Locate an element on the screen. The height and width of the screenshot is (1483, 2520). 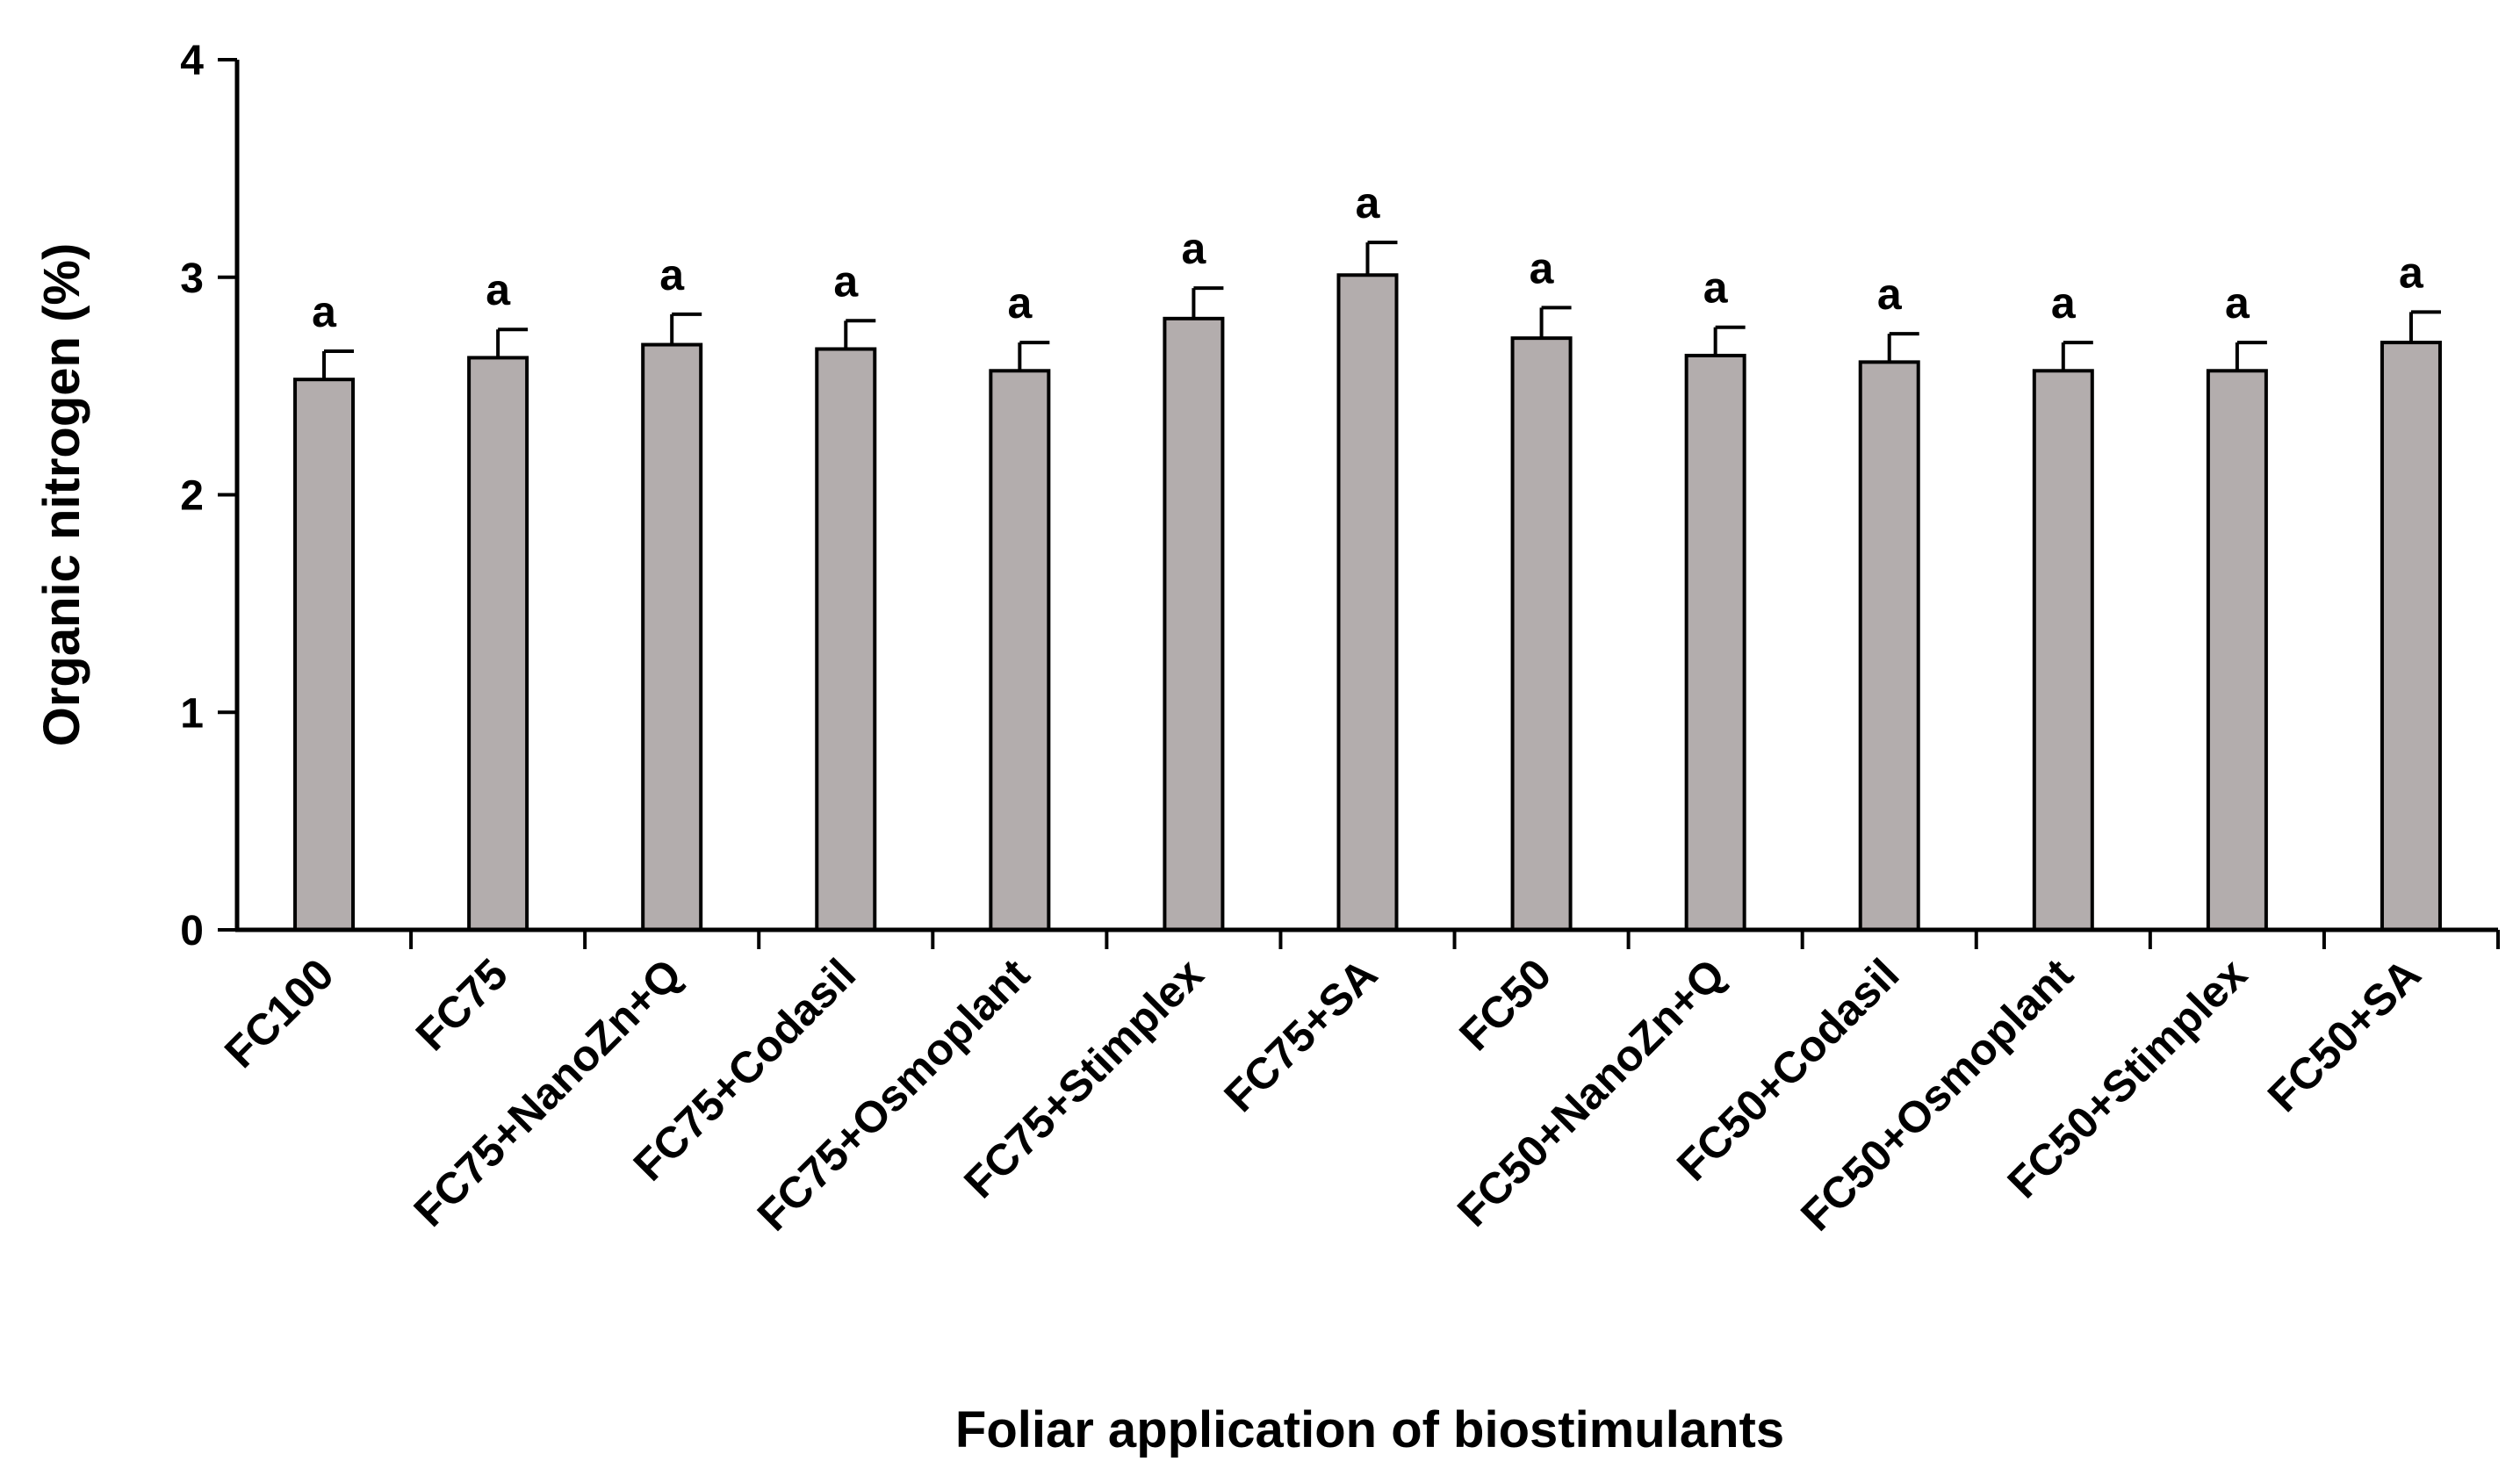
y-tick-label: 4 is located at coordinates (192, 61).